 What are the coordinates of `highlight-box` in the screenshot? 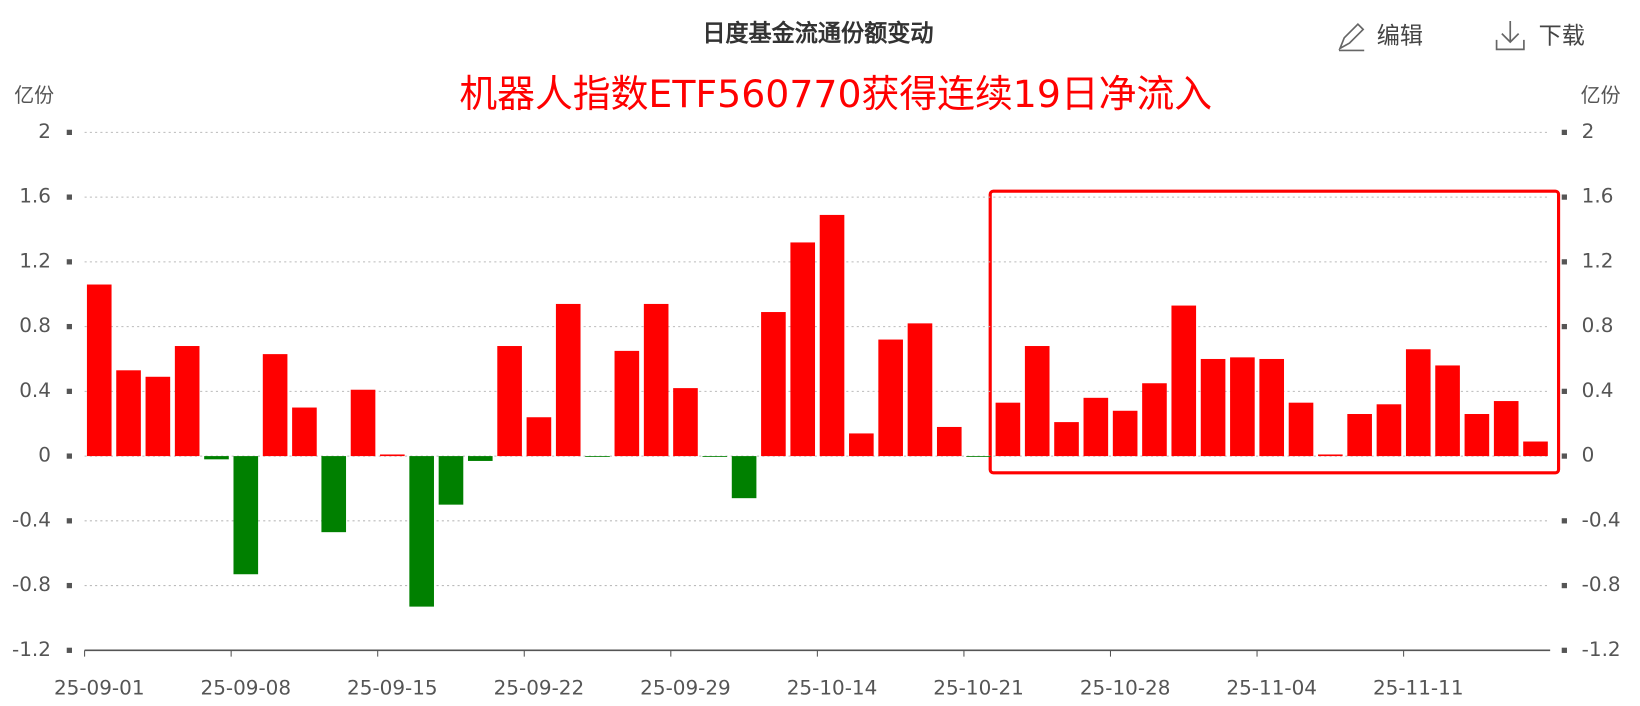 It's located at (1274, 332).